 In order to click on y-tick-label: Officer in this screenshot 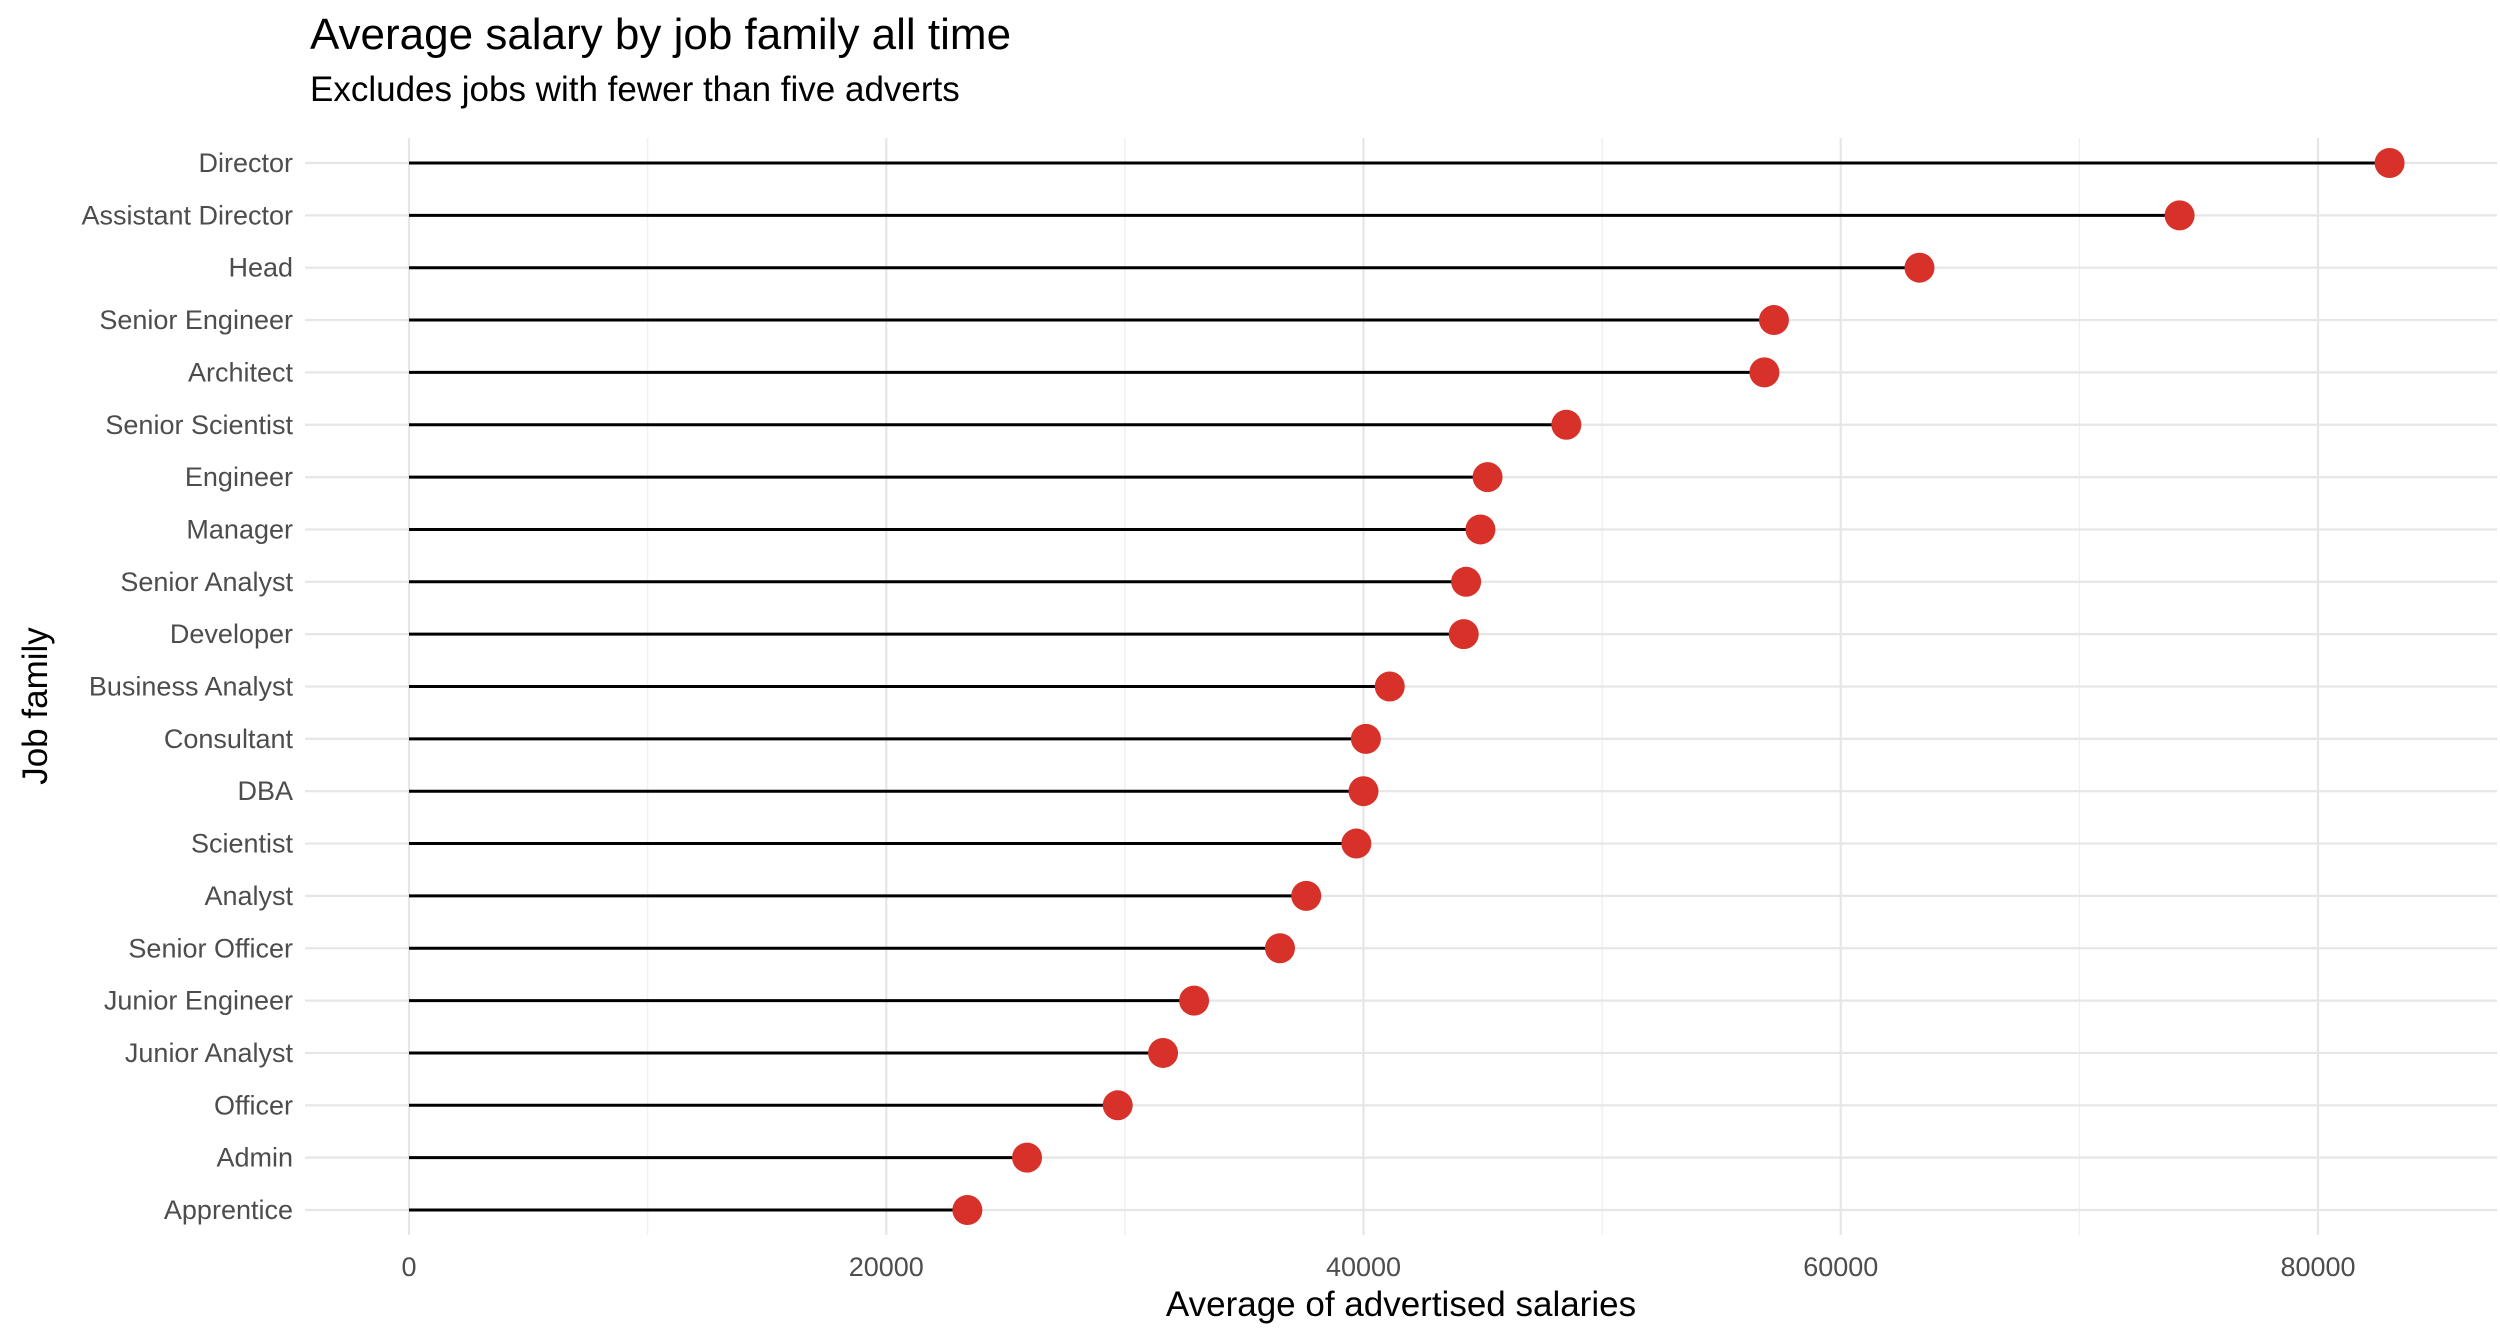, I will do `click(253, 1105)`.